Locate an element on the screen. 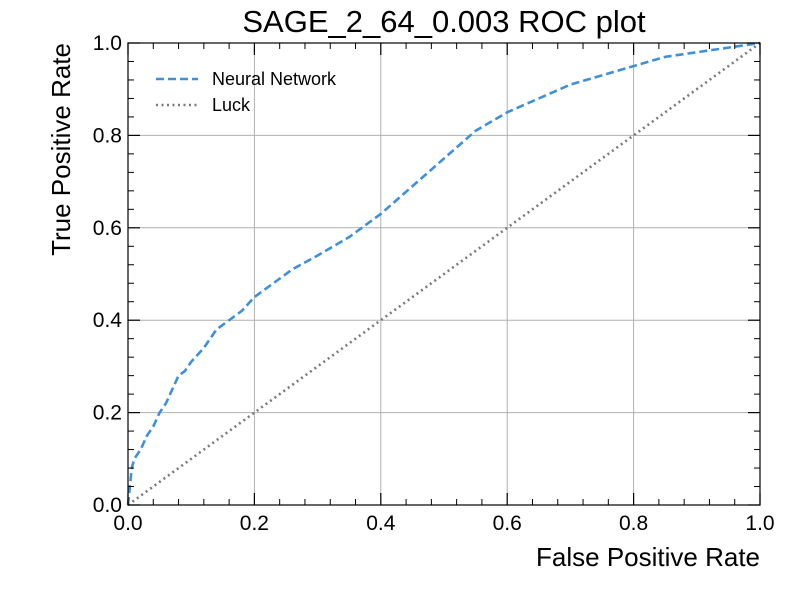 This screenshot has height=605, width=800. x-tick-label: 0.0 is located at coordinates (127, 523).